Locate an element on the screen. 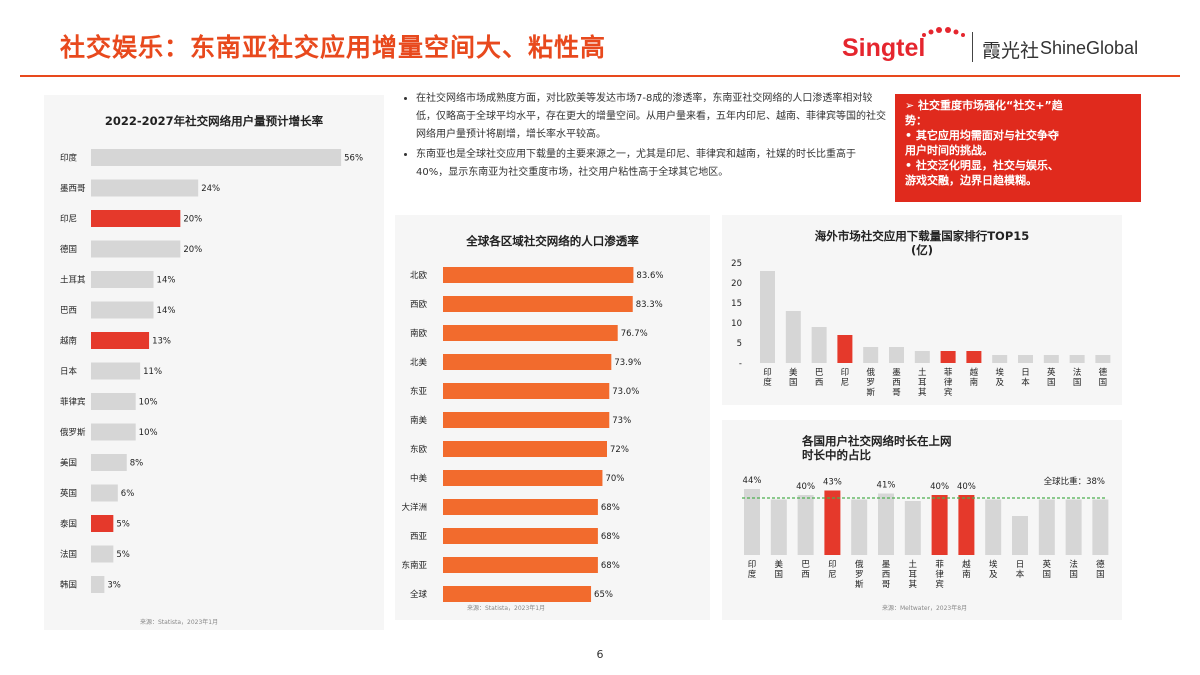 The width and height of the screenshot is (1200, 675). category-label-char: 本 is located at coordinates (1025, 382).